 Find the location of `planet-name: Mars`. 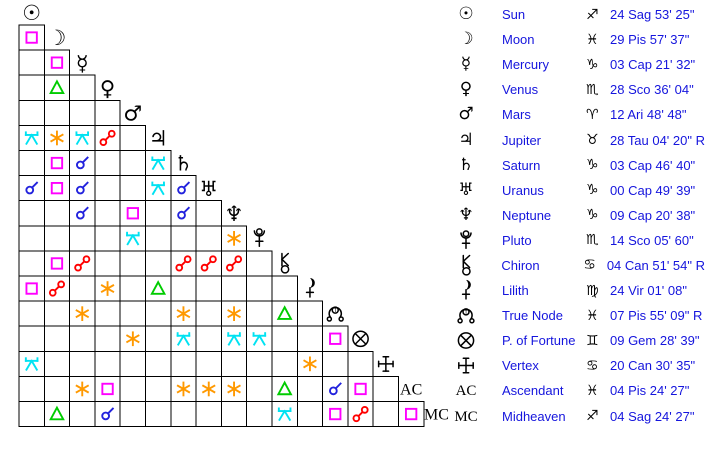

planet-name: Mars is located at coordinates (516, 115).